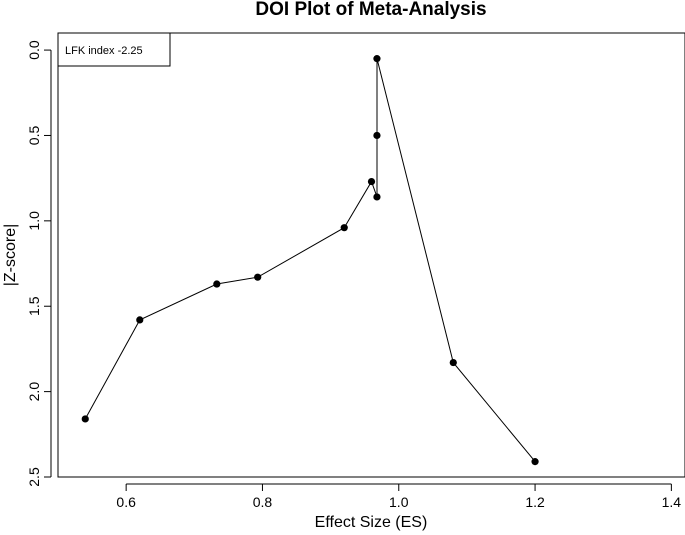  What do you see at coordinates (34, 221) in the screenshot?
I see `y-tick-label: 1.0` at bounding box center [34, 221].